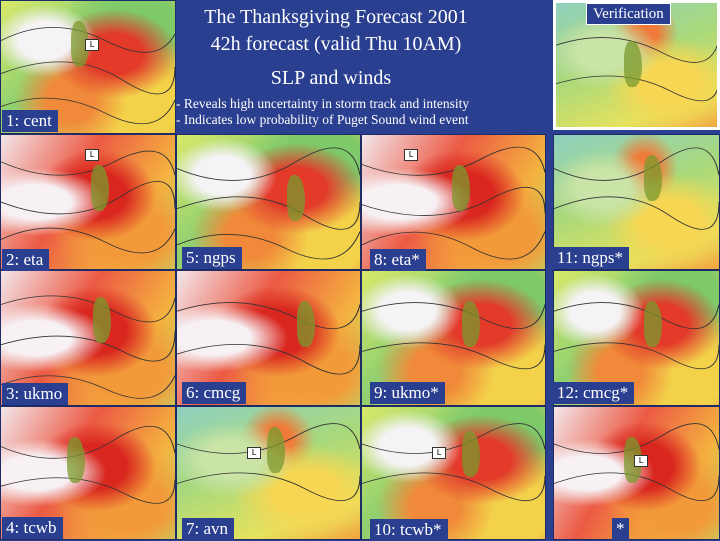 The height and width of the screenshot is (541, 720). I want to click on panel-label-3: 3: ukmo, so click(35, 394).